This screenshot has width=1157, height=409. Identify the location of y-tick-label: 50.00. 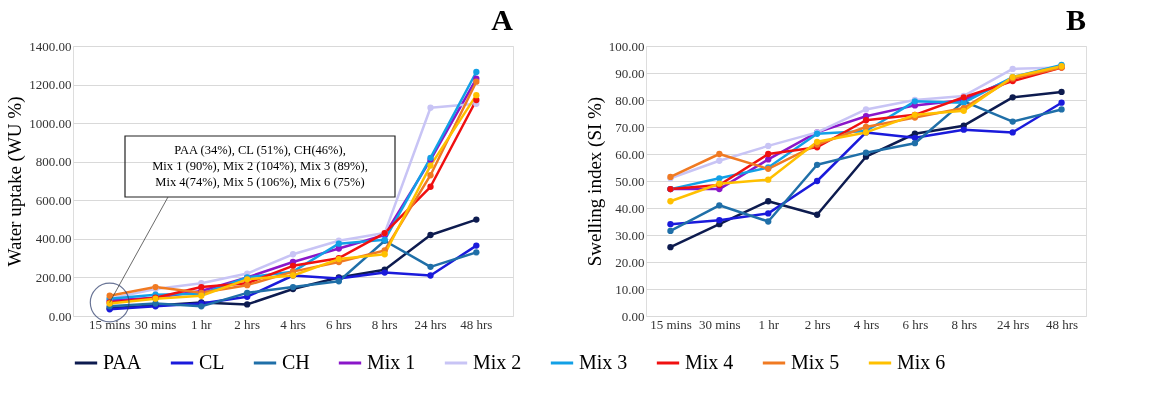
(630, 181).